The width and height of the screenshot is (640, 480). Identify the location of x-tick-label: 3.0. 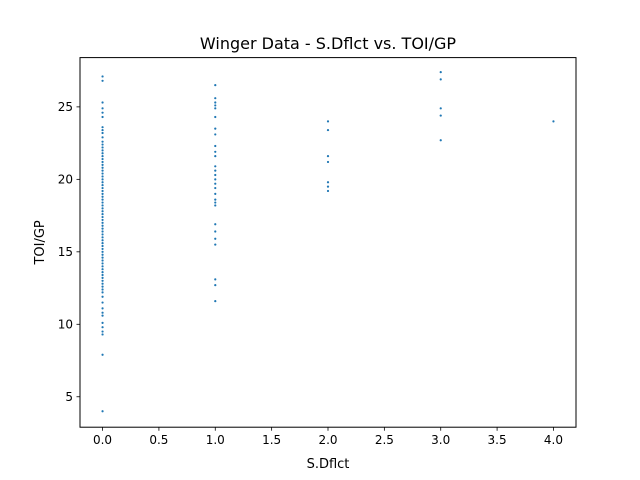
(440, 440).